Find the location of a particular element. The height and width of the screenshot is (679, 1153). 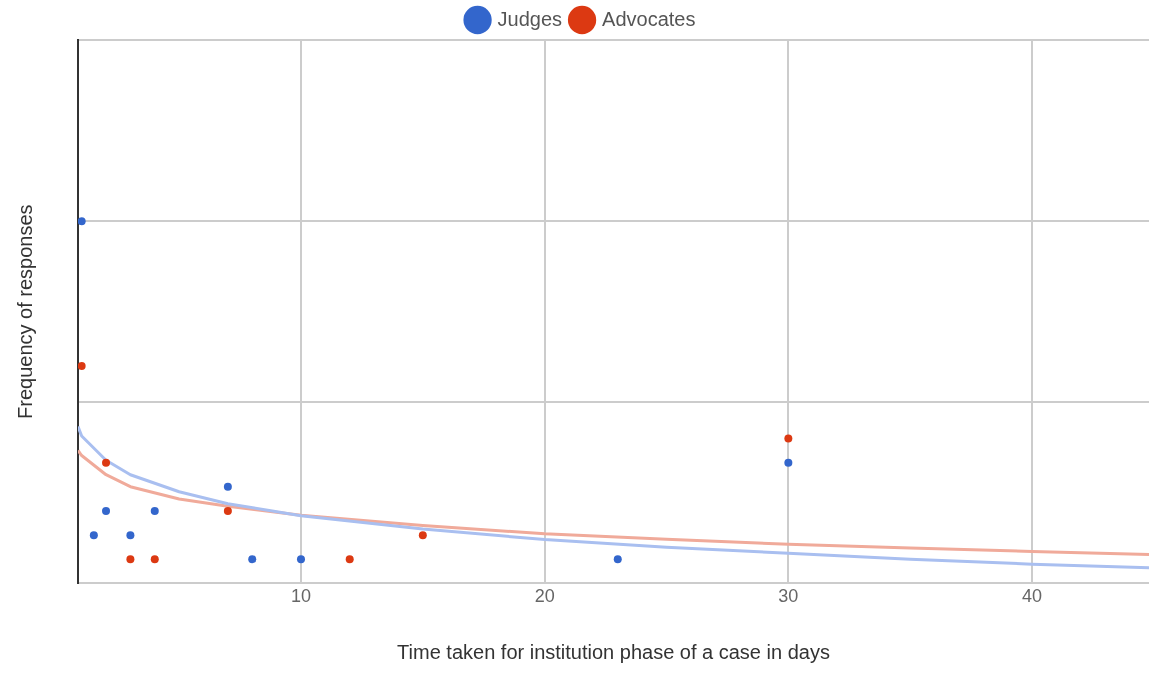

x-tick-label: 30 is located at coordinates (788, 596).